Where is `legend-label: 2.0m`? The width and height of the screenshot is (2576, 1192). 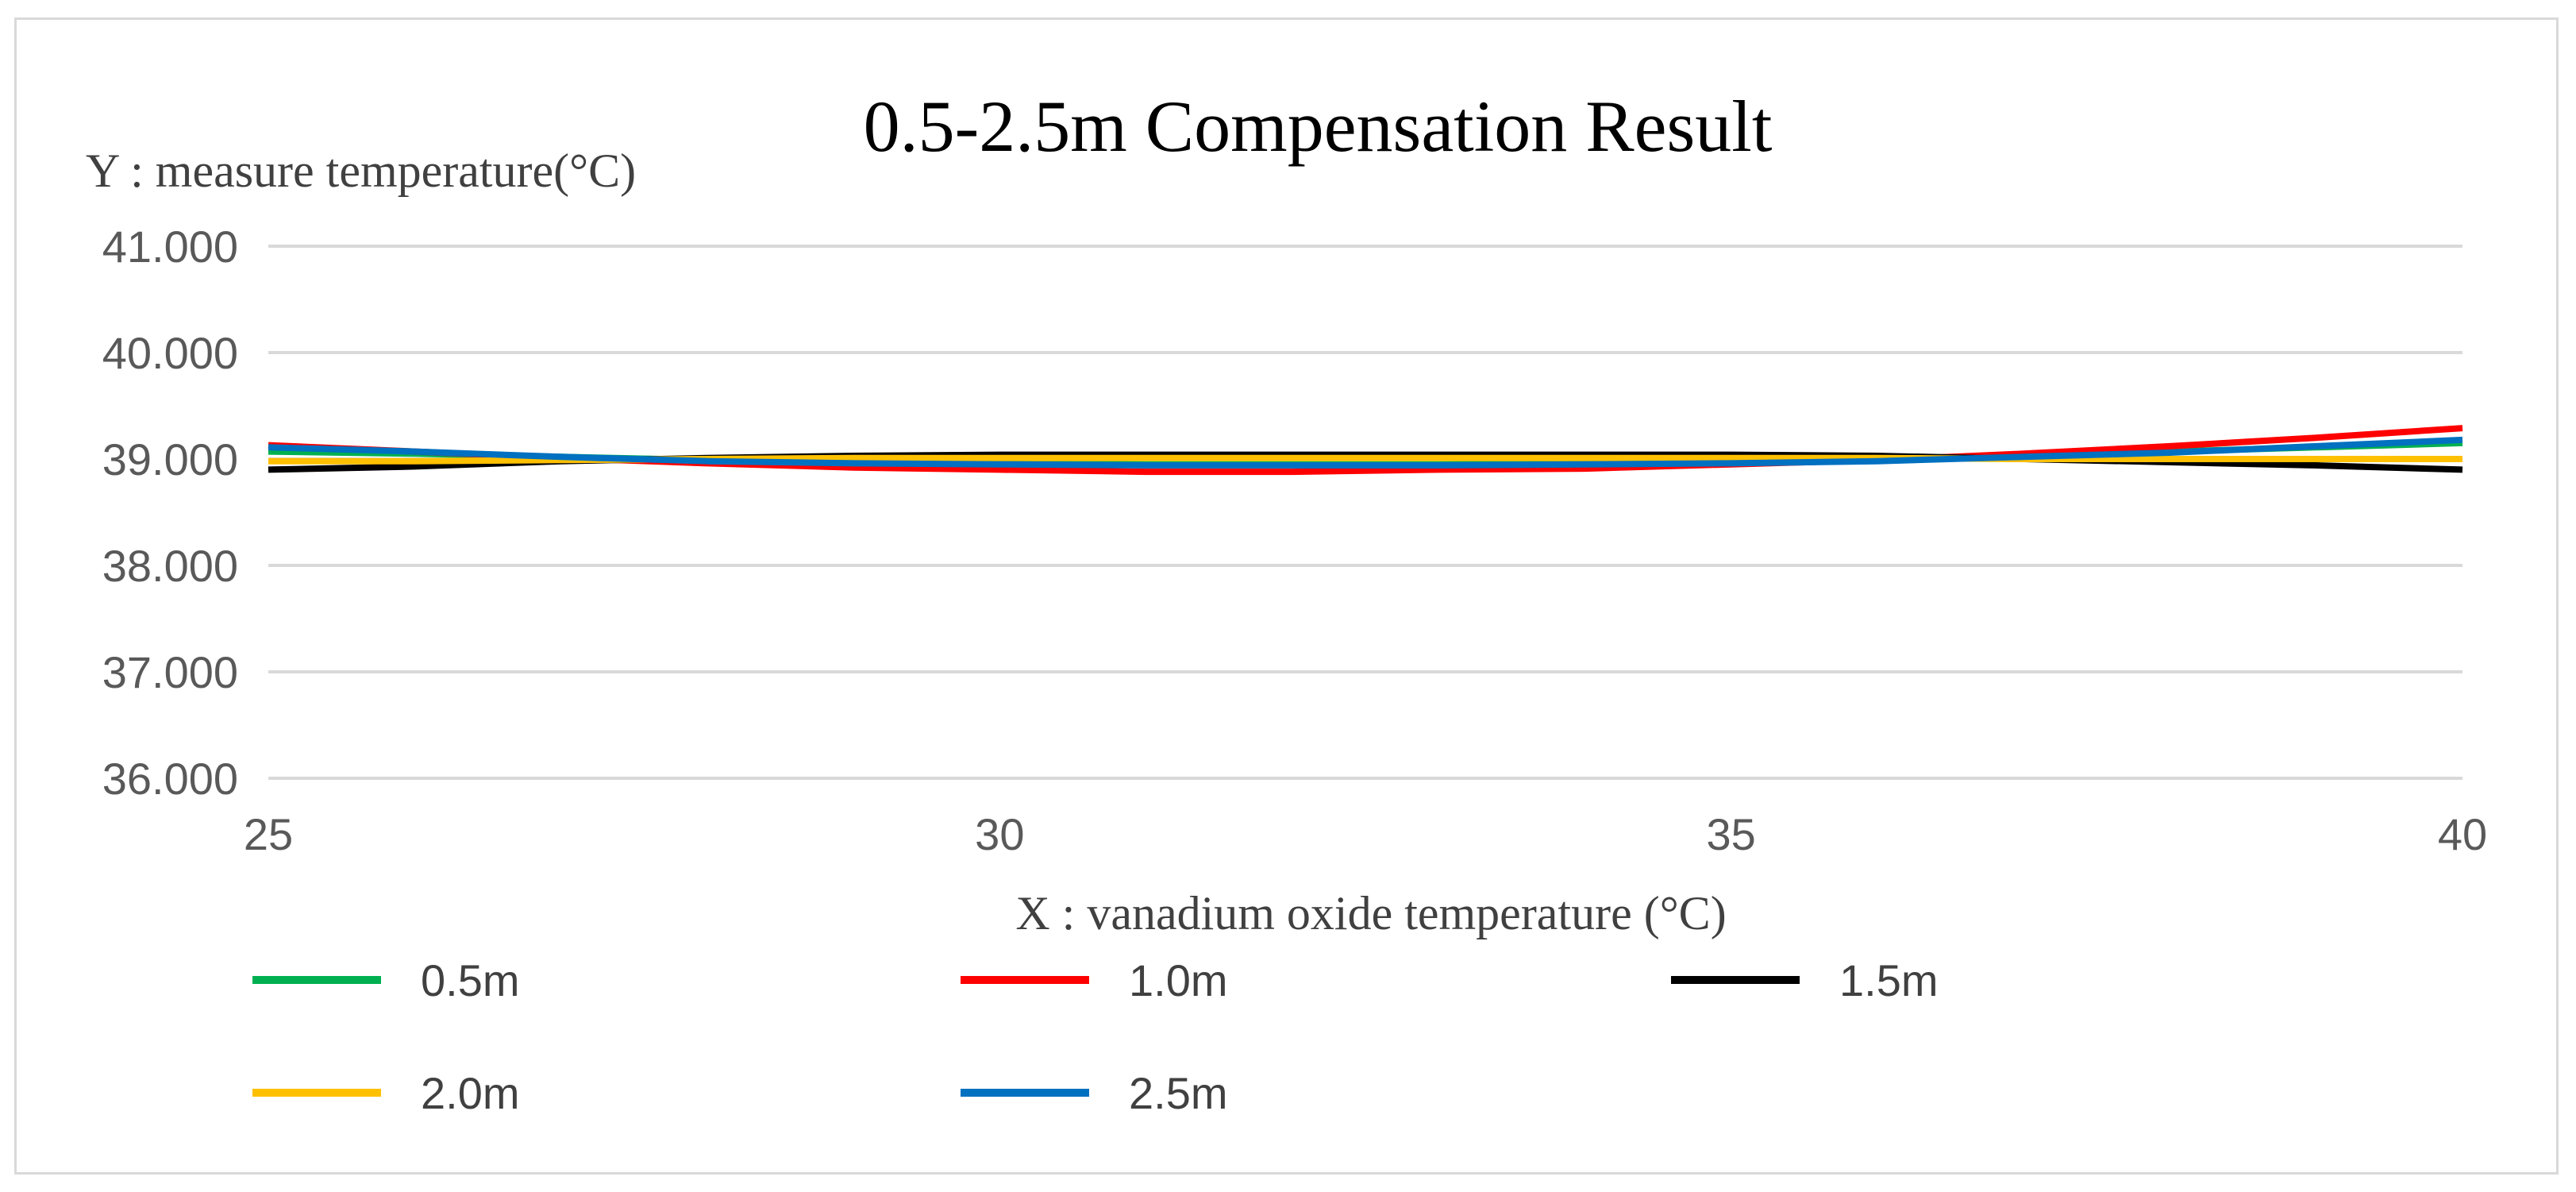 legend-label: 2.0m is located at coordinates (470, 1093).